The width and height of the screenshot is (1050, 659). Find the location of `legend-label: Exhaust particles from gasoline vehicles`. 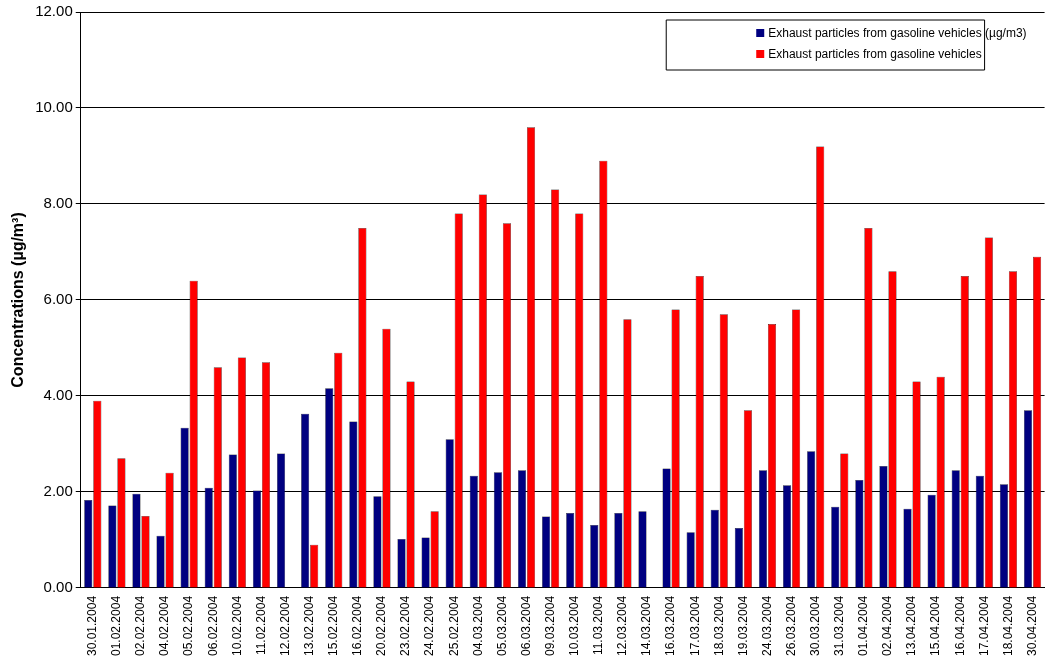

legend-label: Exhaust particles from gasoline vehicles is located at coordinates (875, 54).